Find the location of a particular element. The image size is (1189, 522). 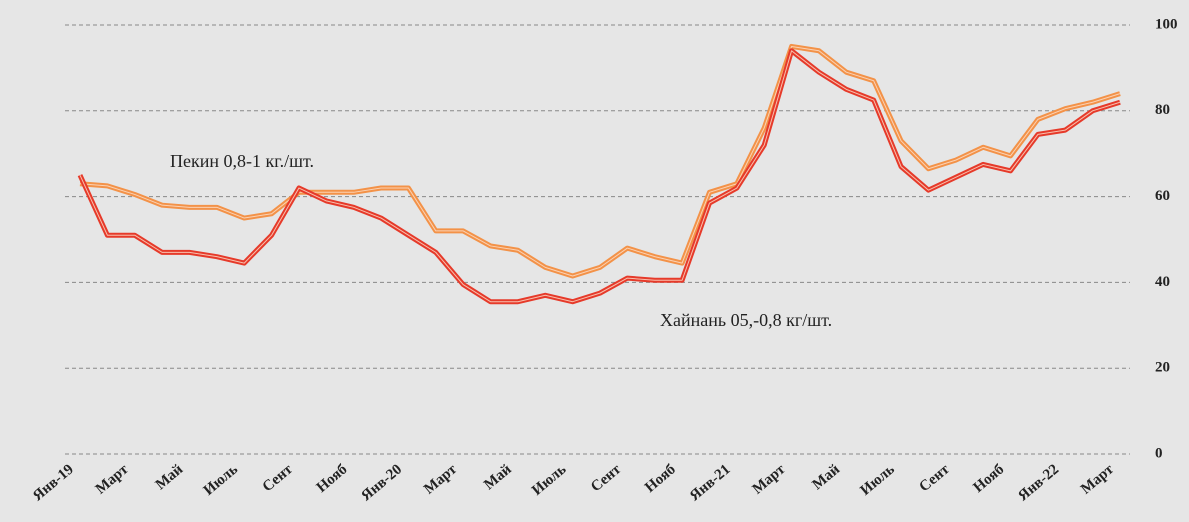

y-tick-label: 80 is located at coordinates (1162, 110).